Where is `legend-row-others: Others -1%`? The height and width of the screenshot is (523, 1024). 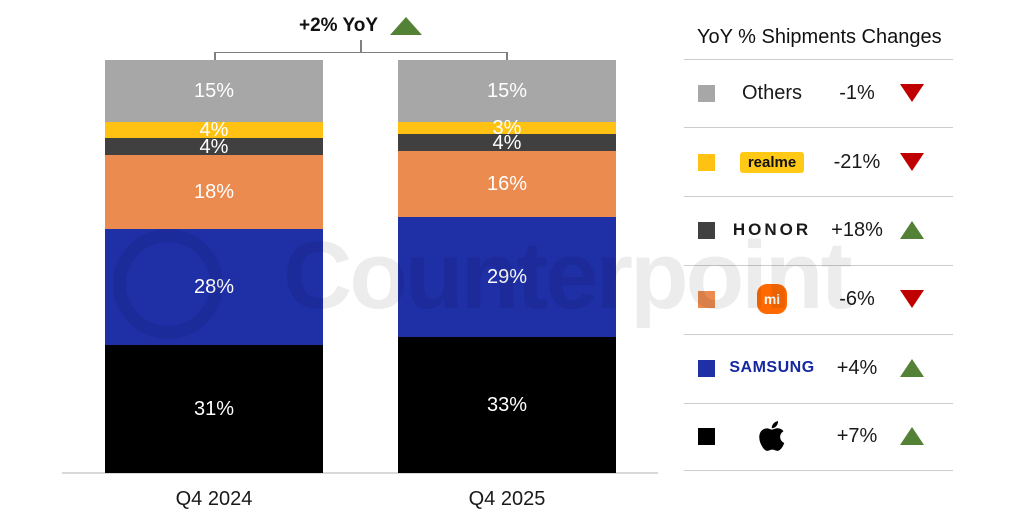 legend-row-others: Others -1% is located at coordinates (818, 93).